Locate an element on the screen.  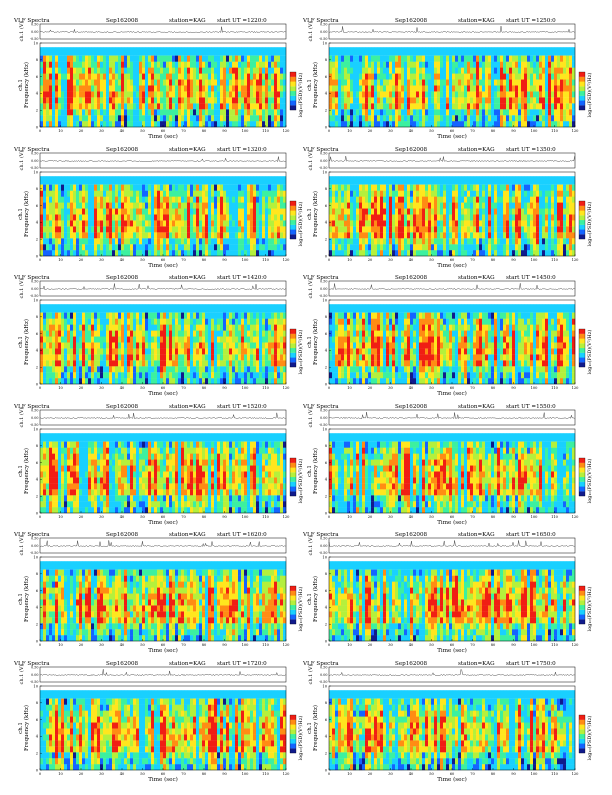
time-tick-label: 0 is located at coordinates (40, 260).